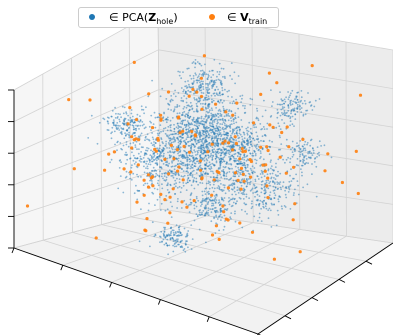 This screenshot has width=393, height=335. I want to click on x-axis-tick, so click(159, 302).